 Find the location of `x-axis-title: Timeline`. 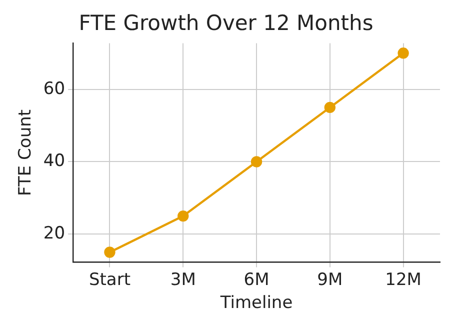

x-axis-title: Timeline is located at coordinates (256, 303).